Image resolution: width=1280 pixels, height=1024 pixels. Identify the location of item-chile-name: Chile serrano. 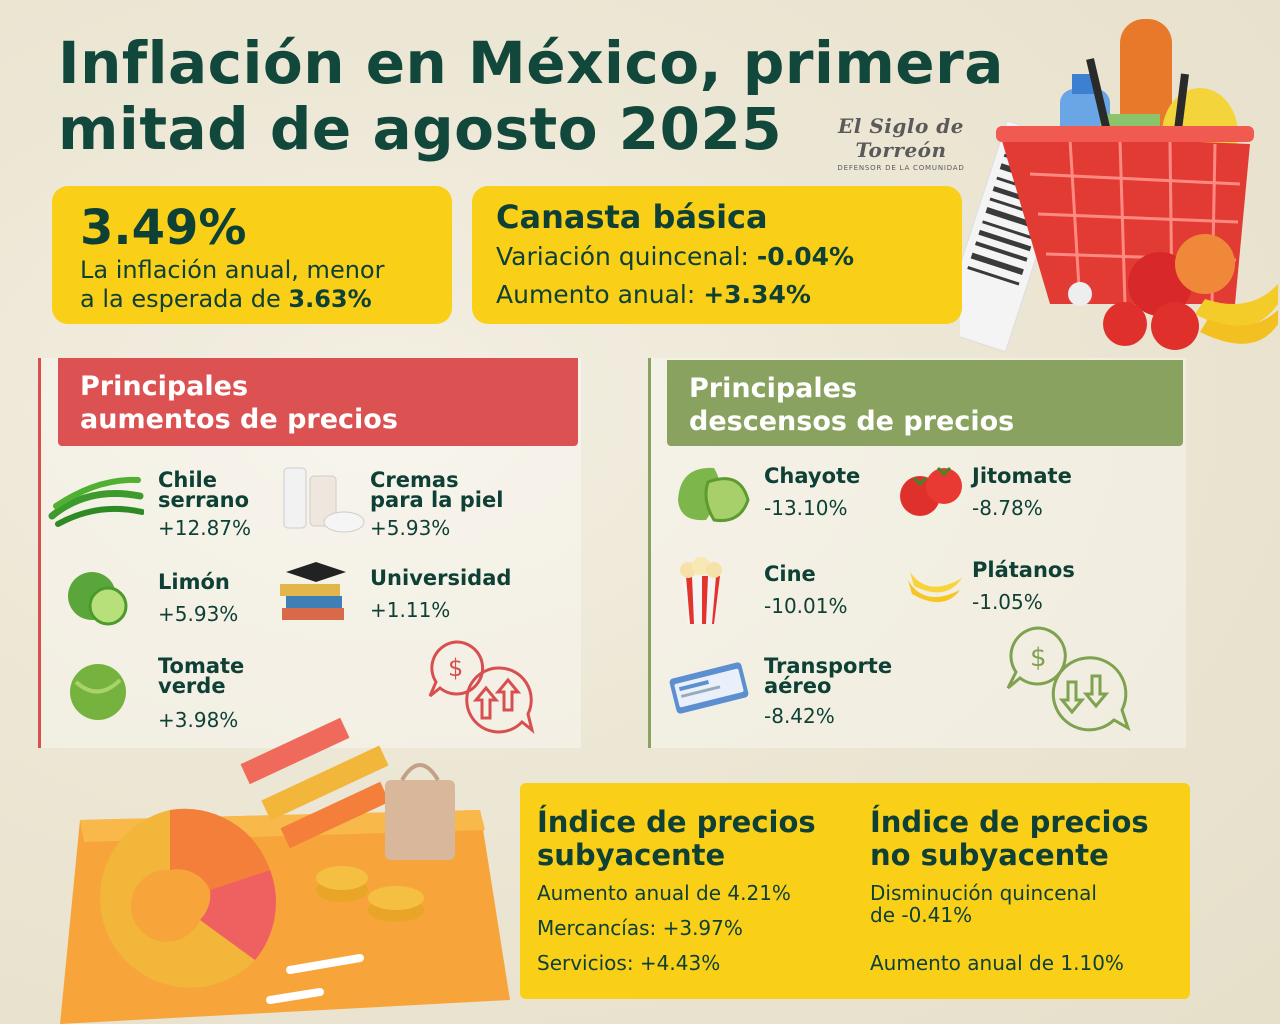
(204, 490).